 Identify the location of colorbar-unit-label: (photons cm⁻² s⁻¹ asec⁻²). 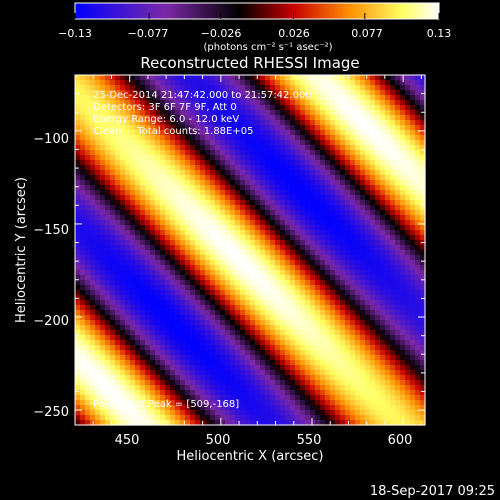
(267, 47).